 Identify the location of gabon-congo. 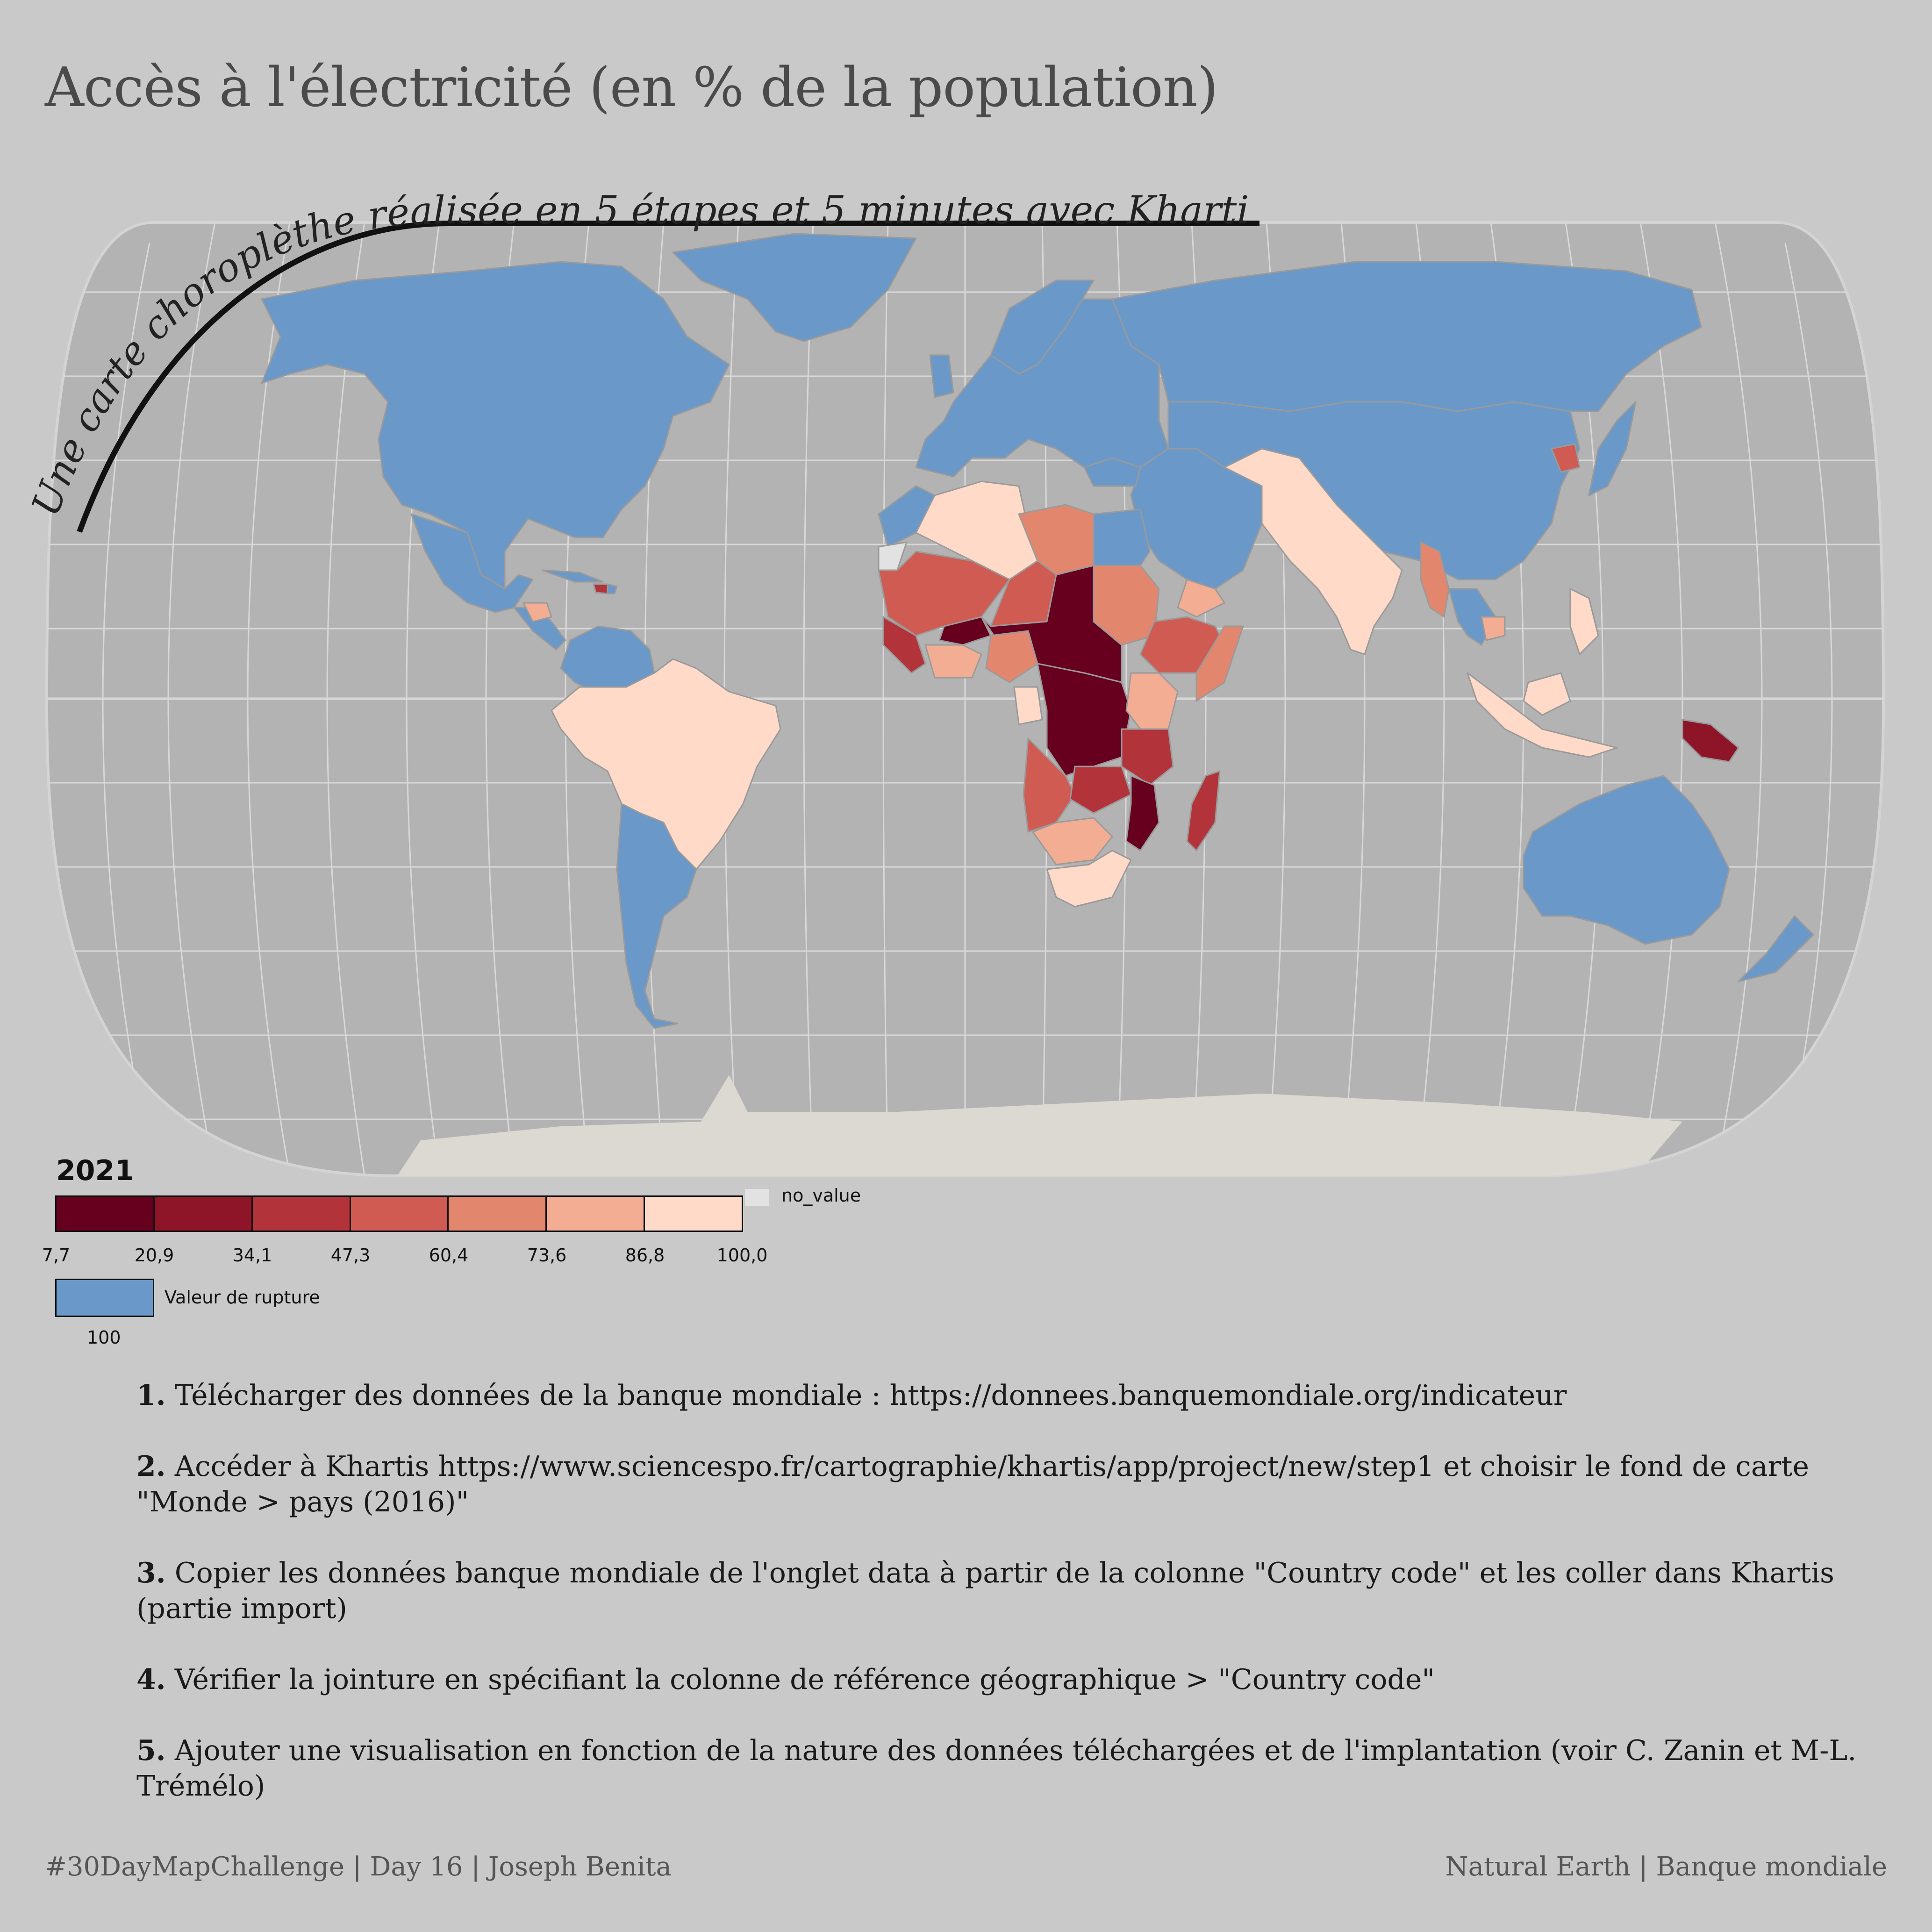
(1028, 705).